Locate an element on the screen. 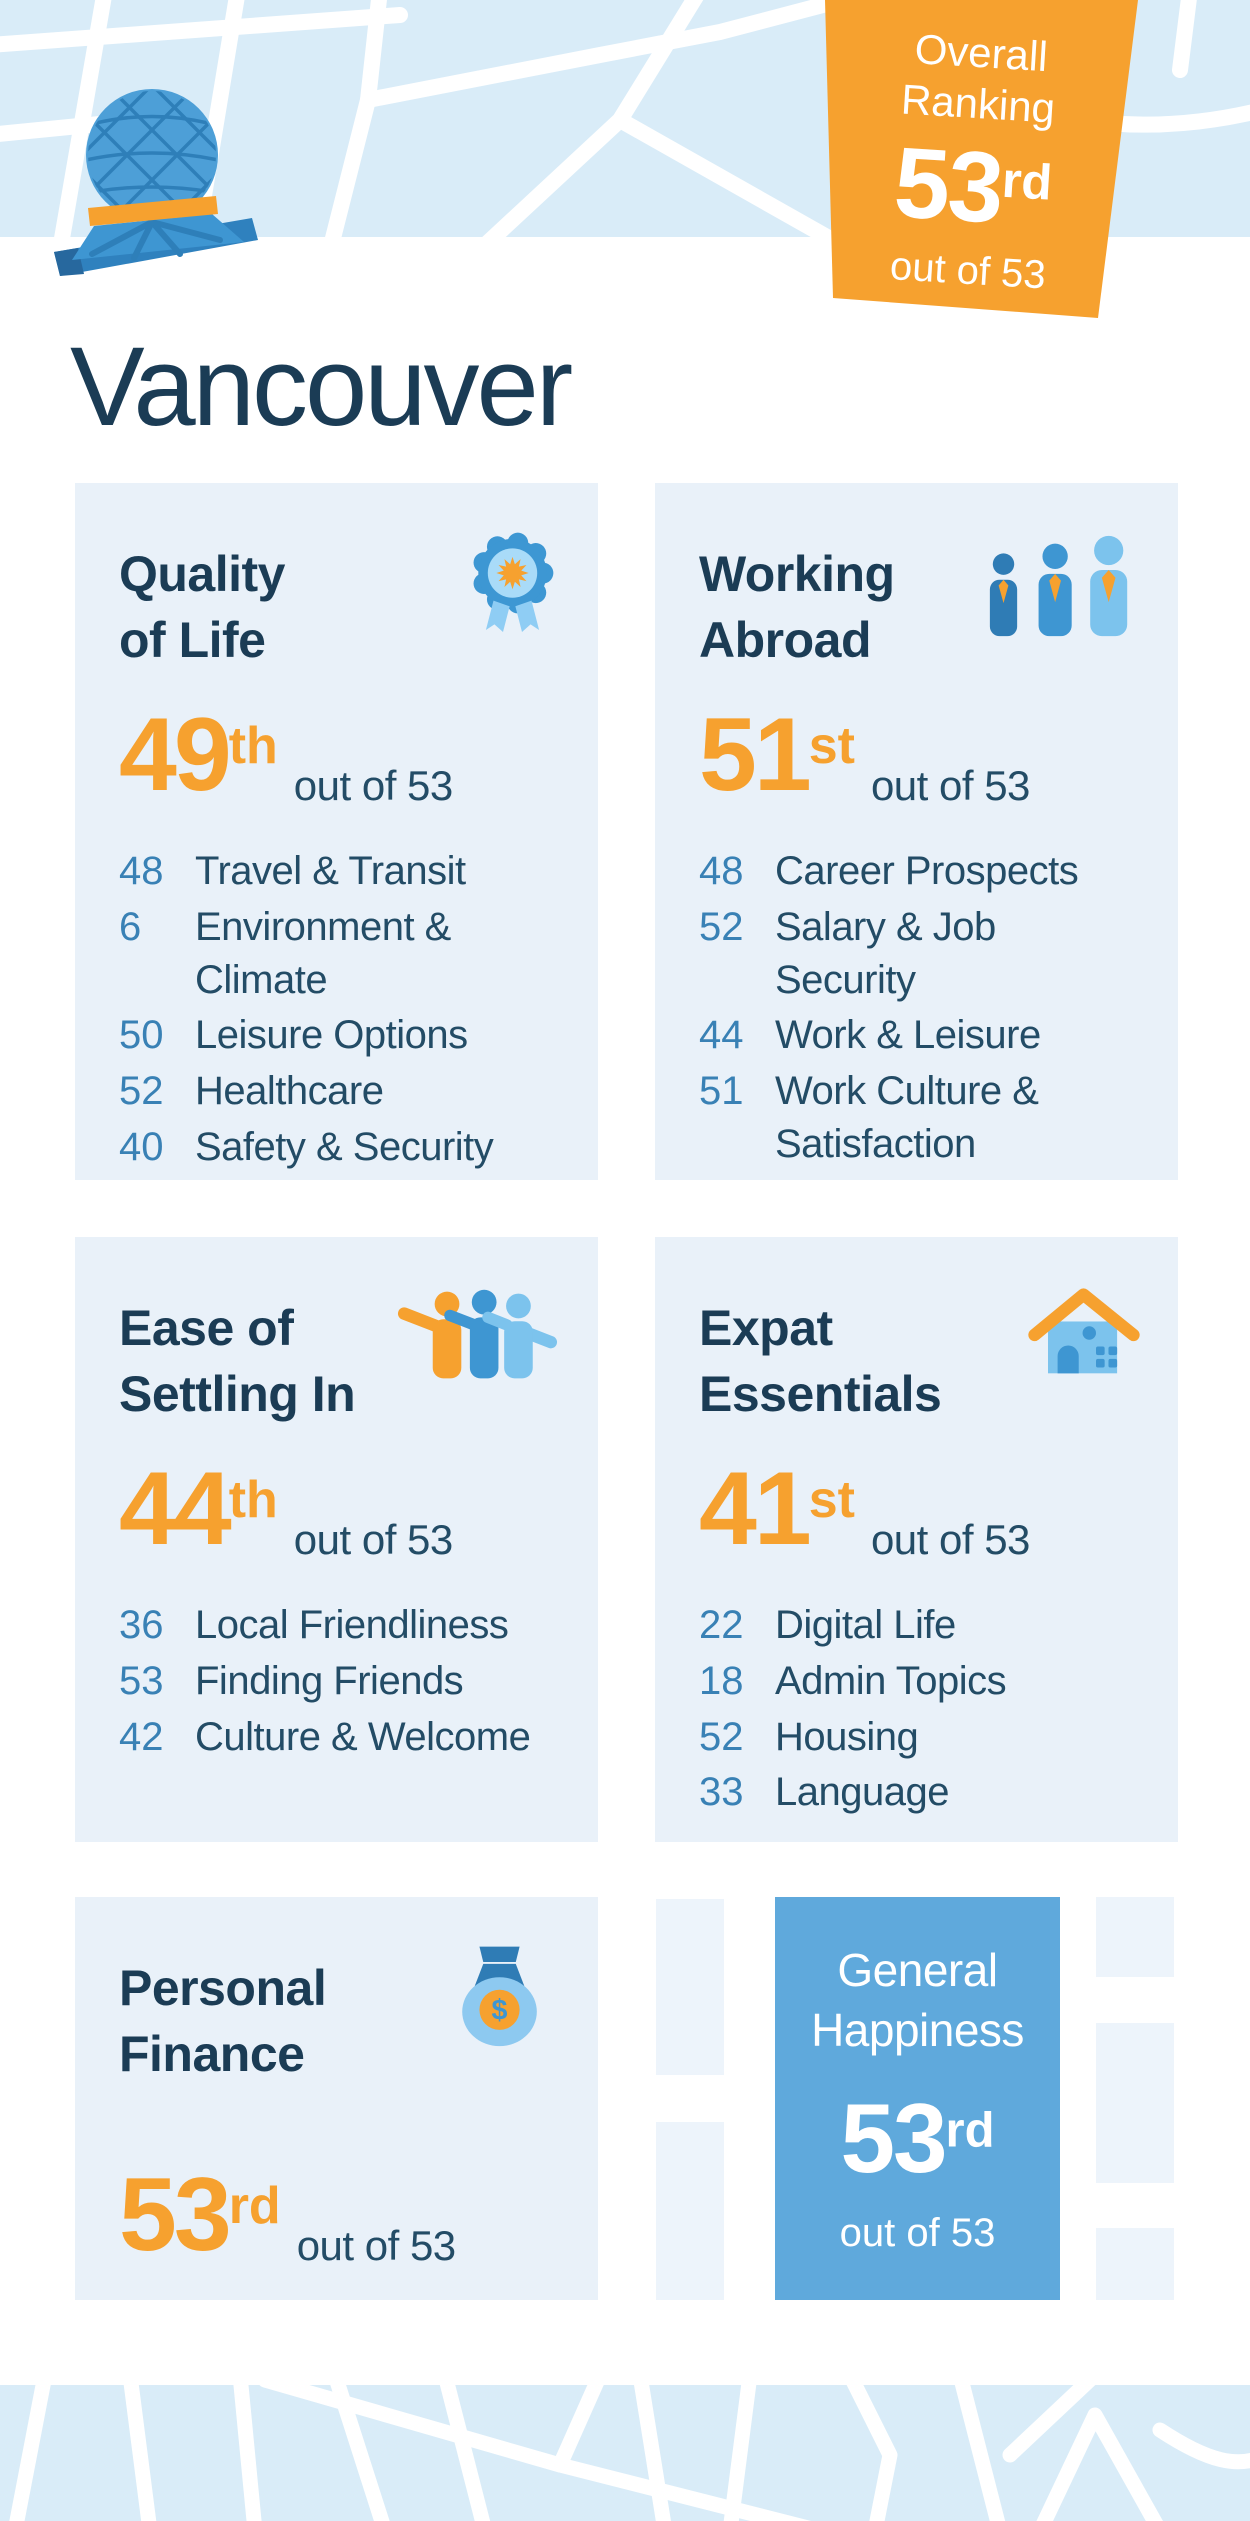  metric-row: 36 Local Friendliness is located at coordinates (336, 1625).